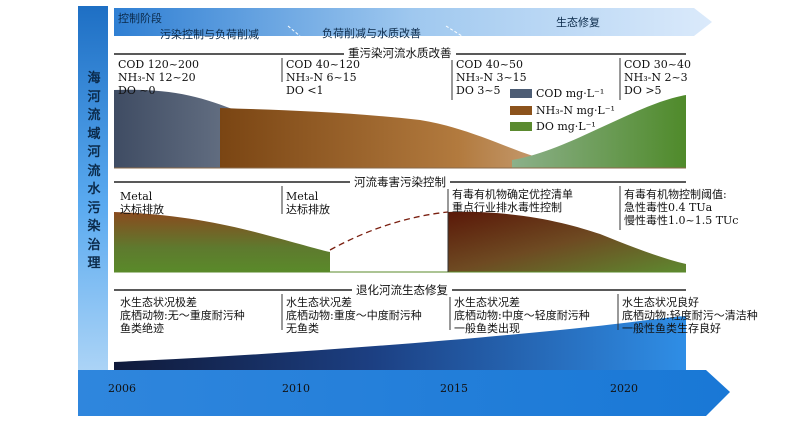 The height and width of the screenshot is (424, 800). What do you see at coordinates (182, 315) in the screenshot?
I see `panel3-annotation-2006: 水生态状况极差 底栖动物:无～重度耐污种 鱼类绝迹` at bounding box center [182, 315].